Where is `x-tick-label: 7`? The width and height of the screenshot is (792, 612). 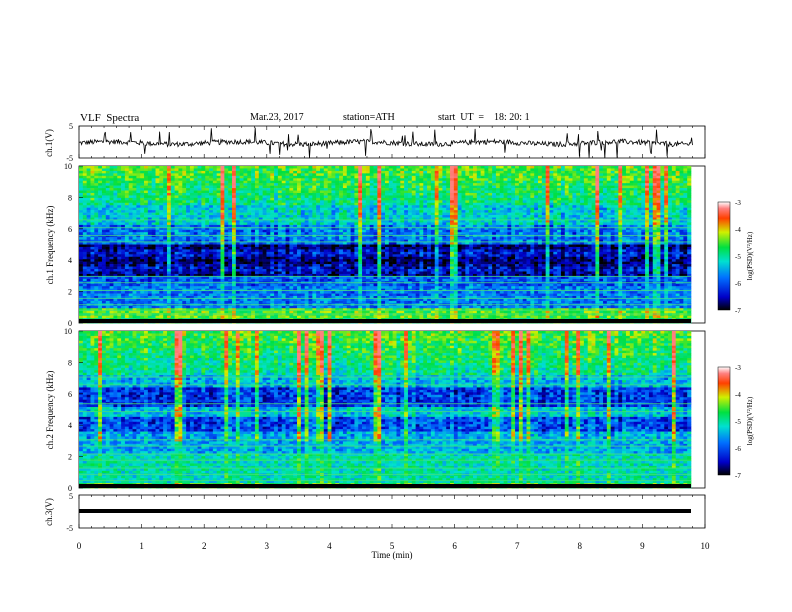 x-tick-label: 7 is located at coordinates (517, 546).